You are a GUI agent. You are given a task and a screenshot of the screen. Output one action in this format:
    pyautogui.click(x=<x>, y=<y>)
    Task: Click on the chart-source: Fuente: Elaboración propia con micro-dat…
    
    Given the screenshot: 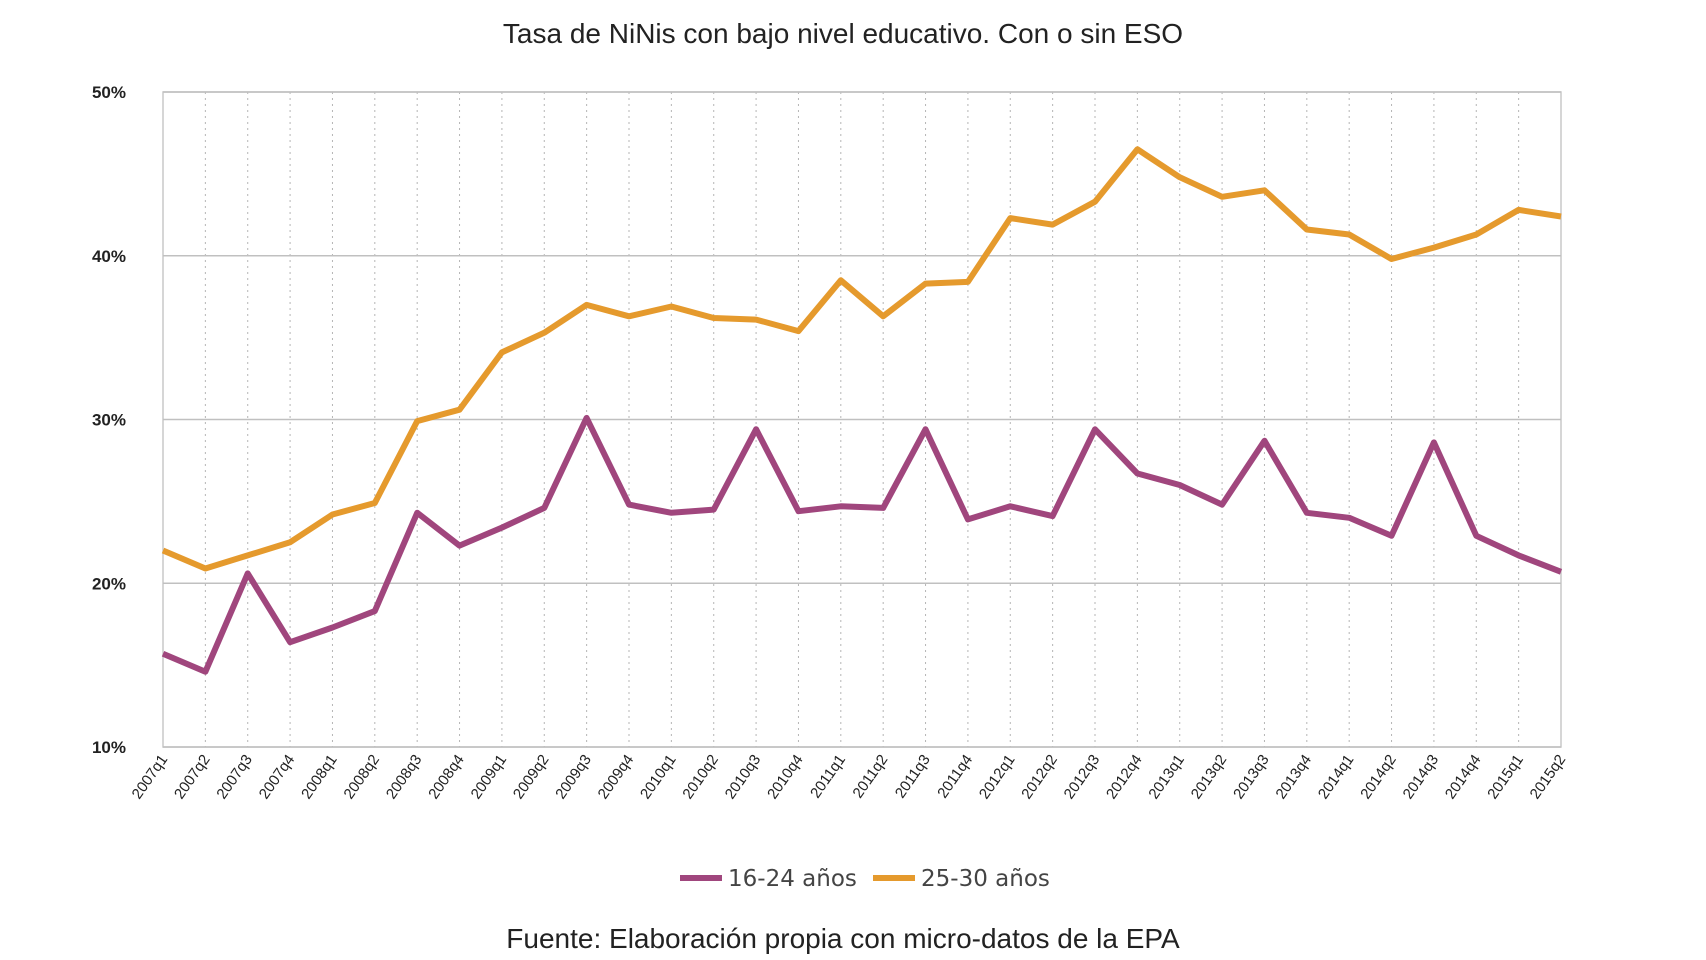 What is the action you would take?
    pyautogui.click(x=843, y=938)
    